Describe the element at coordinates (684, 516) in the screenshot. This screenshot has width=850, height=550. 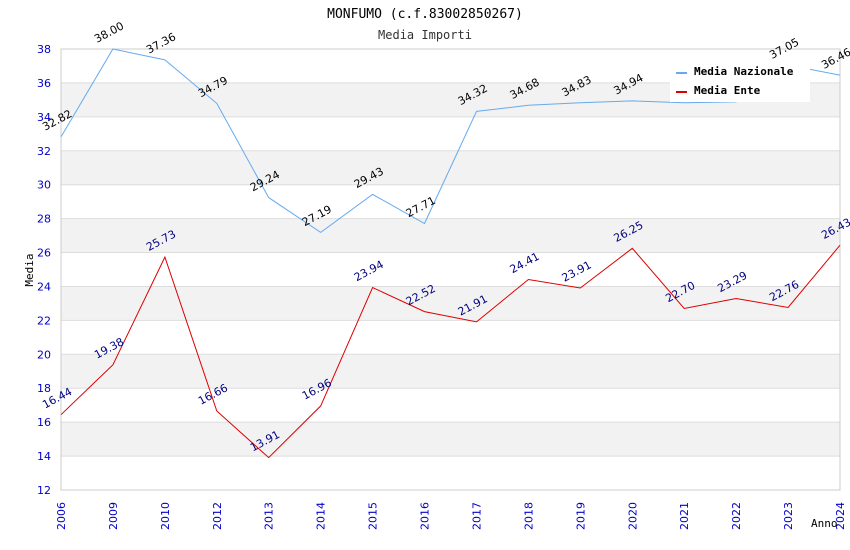
I see `x-tick-label: 2021` at that location.